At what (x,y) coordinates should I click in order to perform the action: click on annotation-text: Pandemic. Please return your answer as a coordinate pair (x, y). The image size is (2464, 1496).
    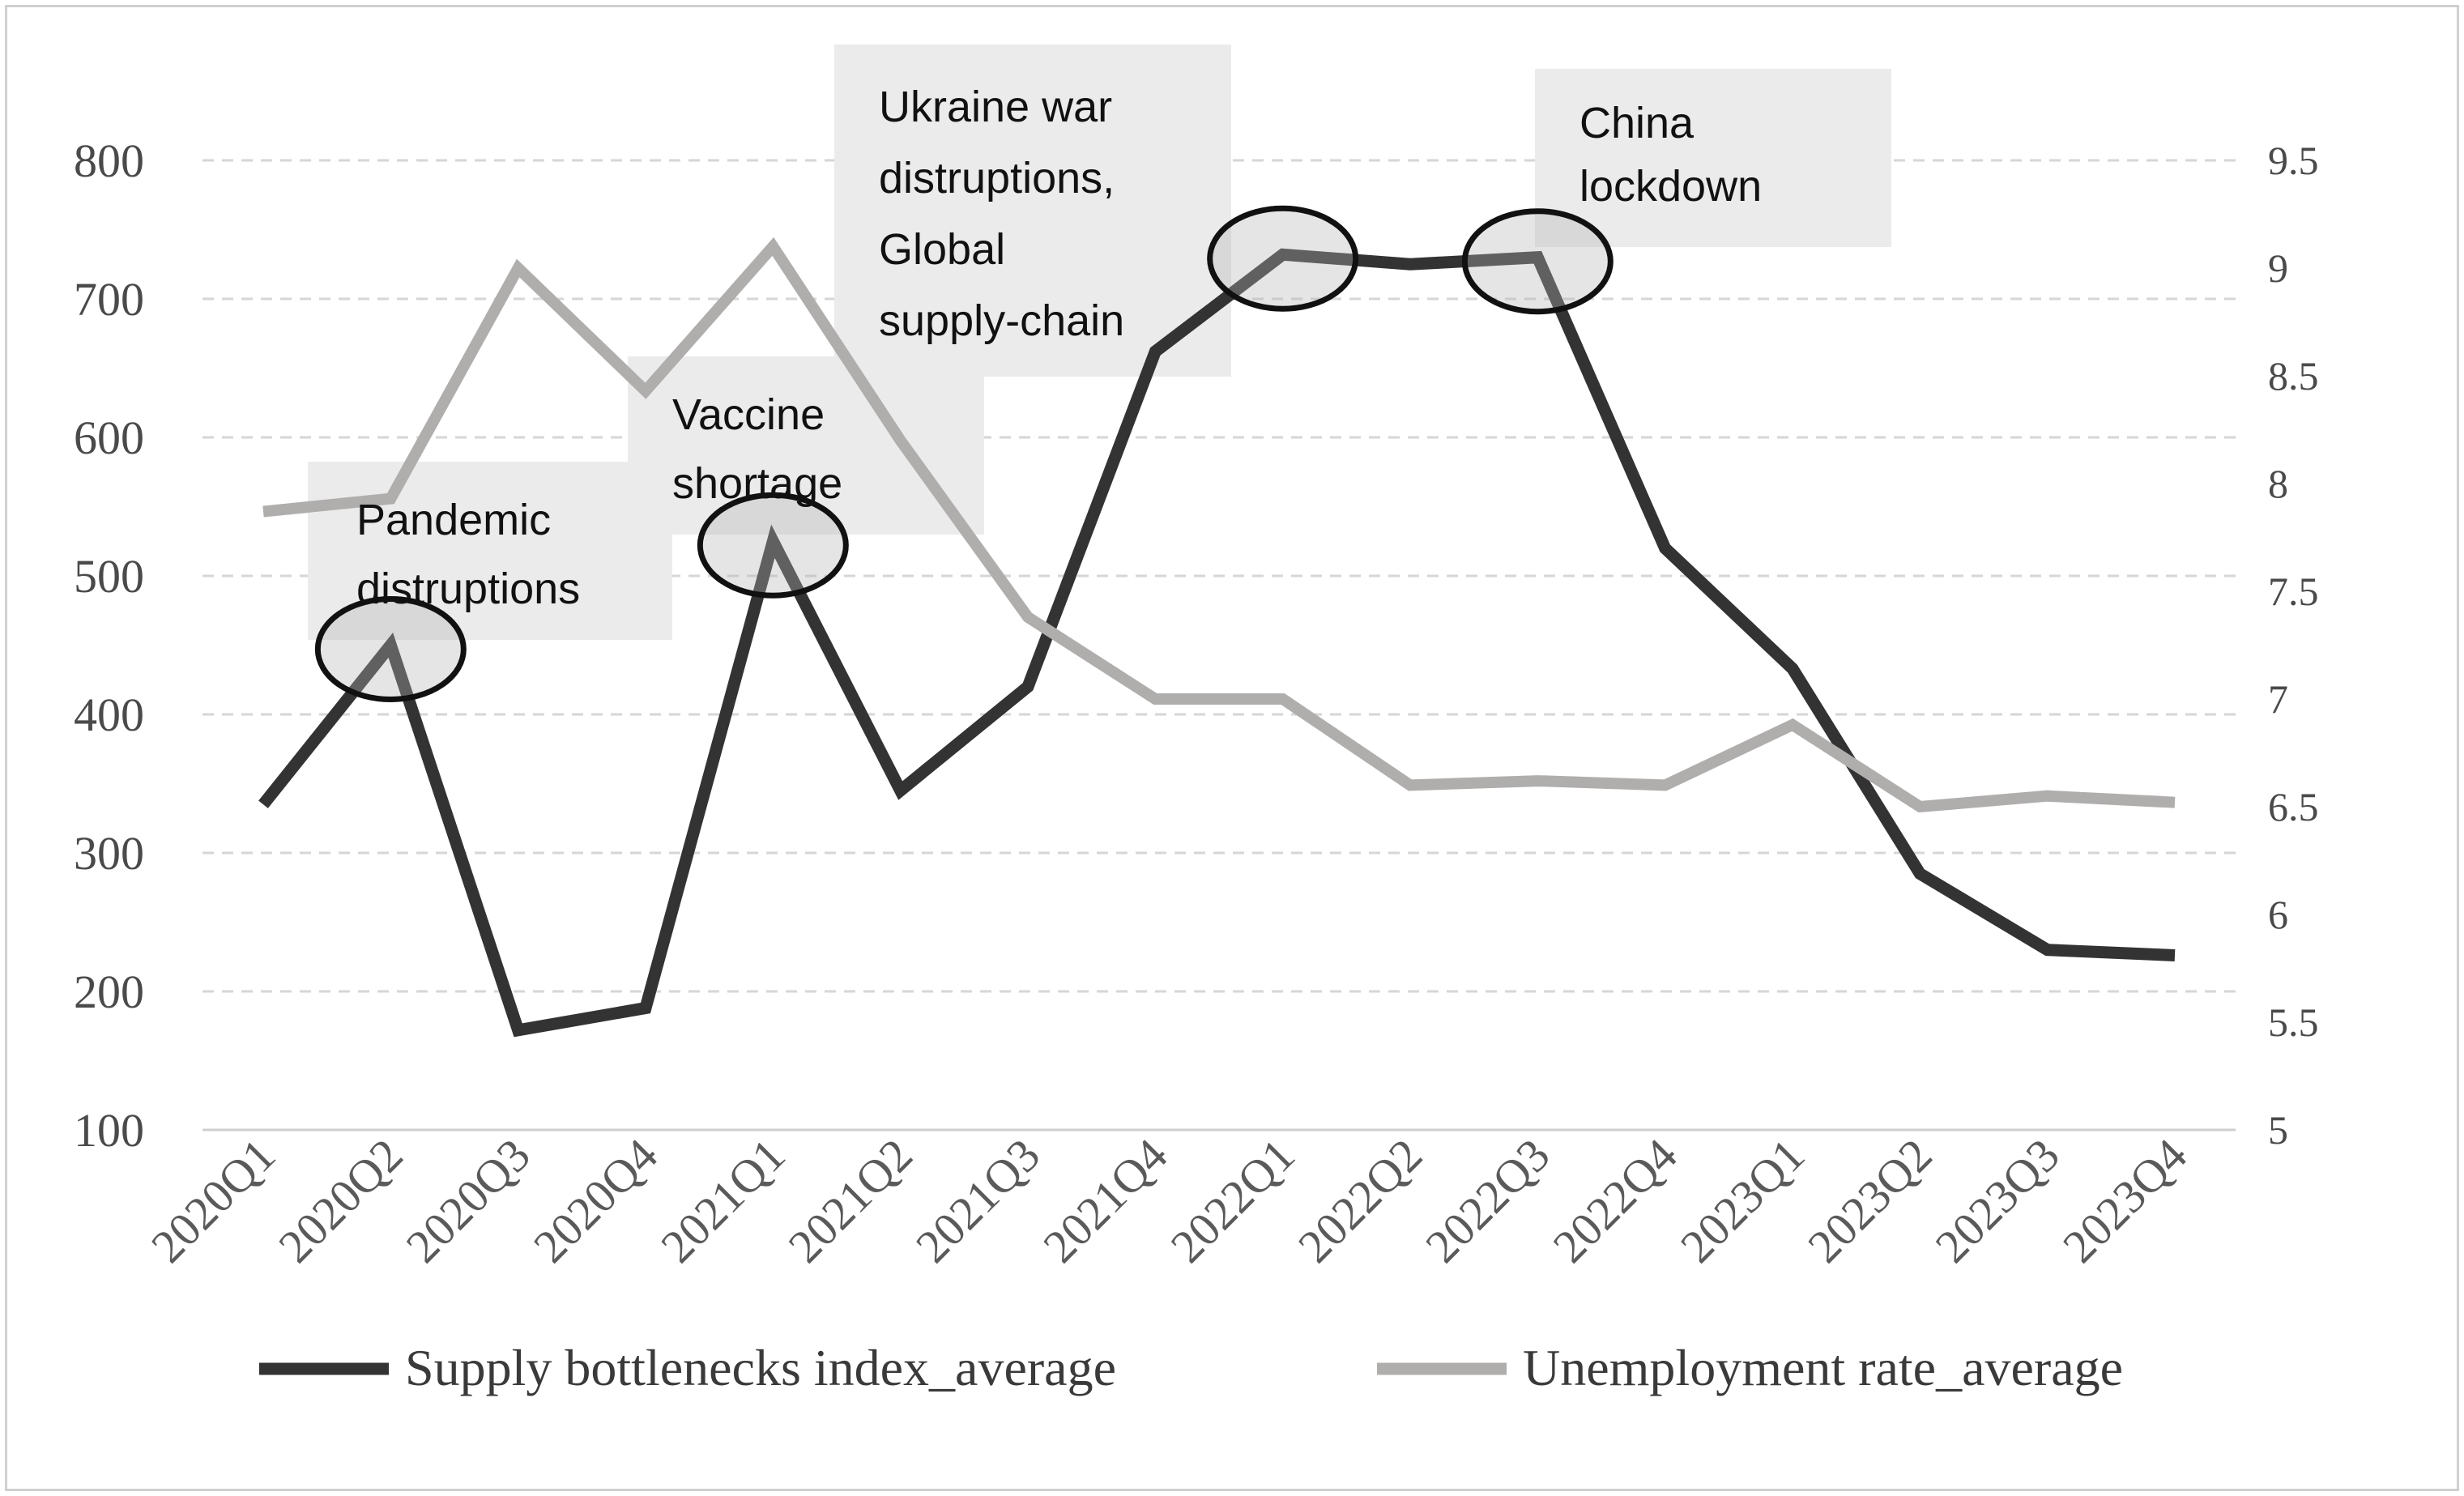
    Looking at the image, I should click on (453, 520).